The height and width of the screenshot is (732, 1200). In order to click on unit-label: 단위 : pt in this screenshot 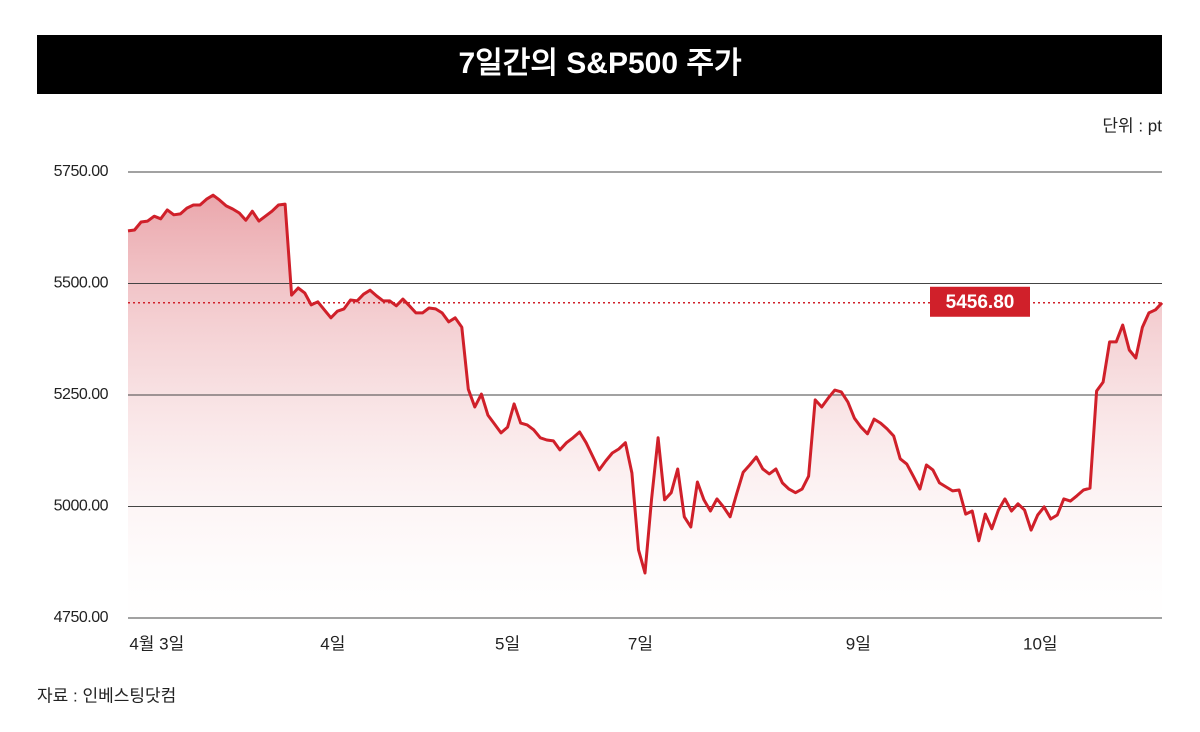, I will do `click(1132, 125)`.